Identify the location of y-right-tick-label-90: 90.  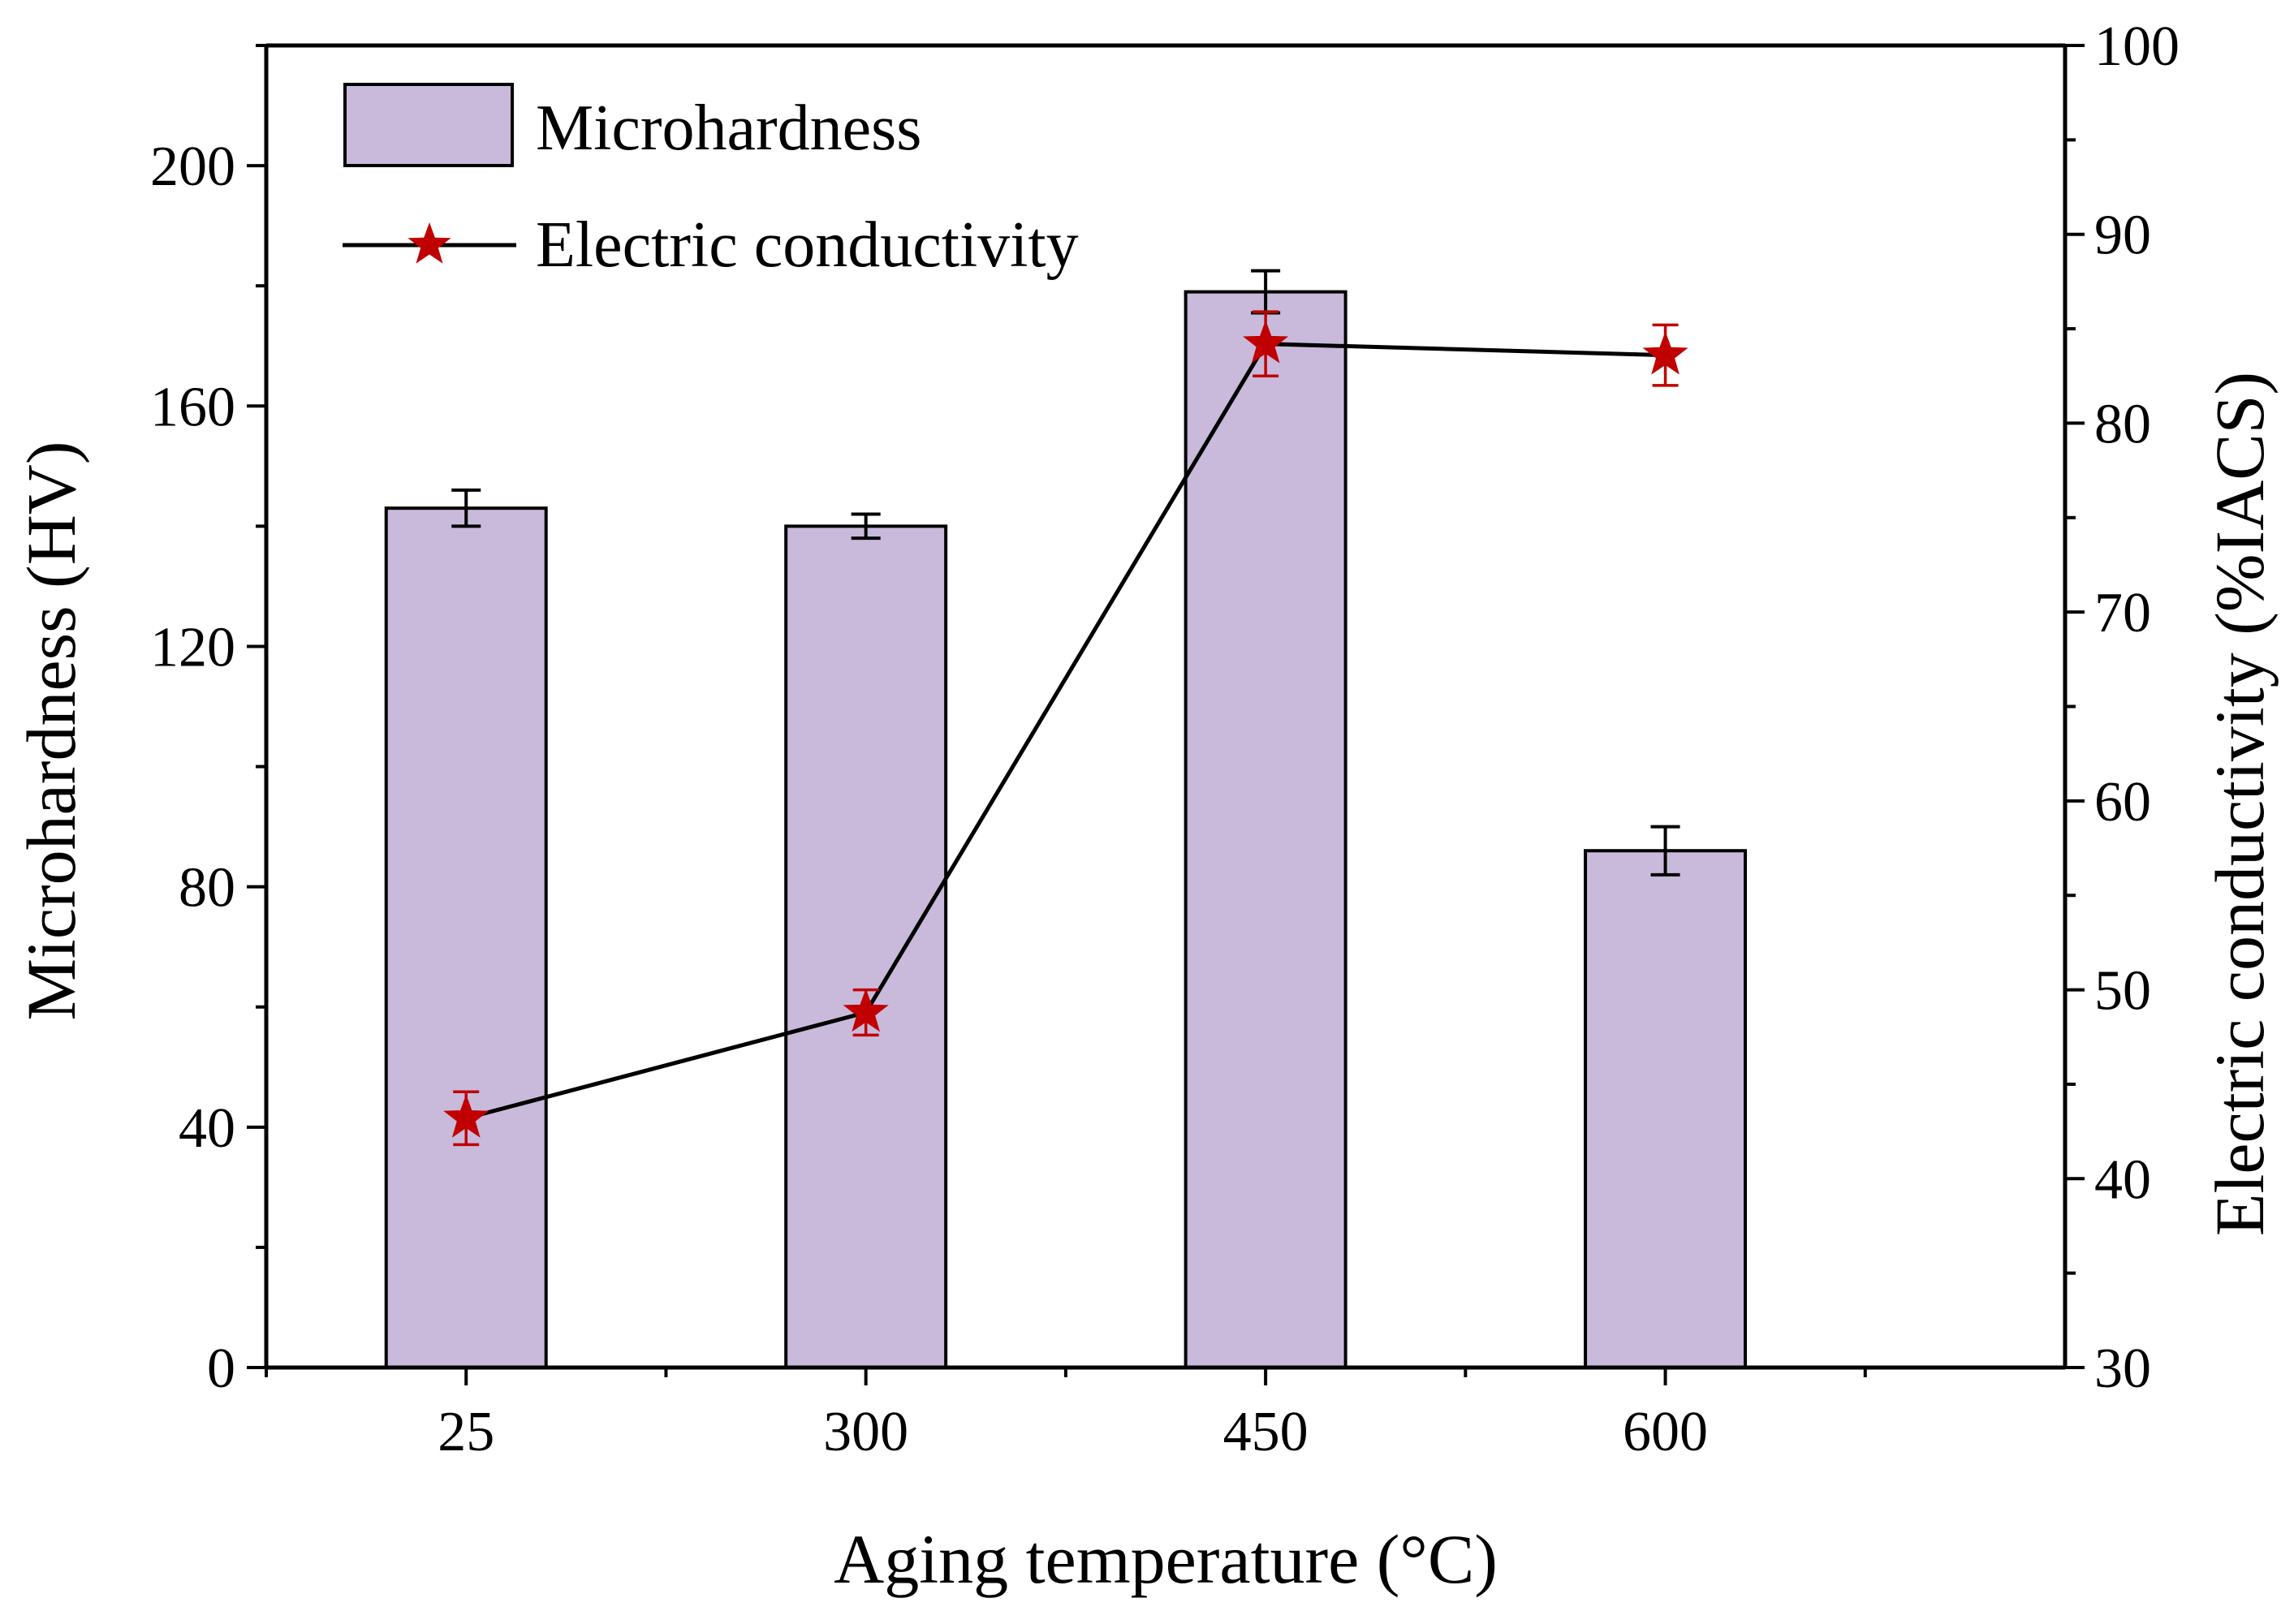
(2123, 236).